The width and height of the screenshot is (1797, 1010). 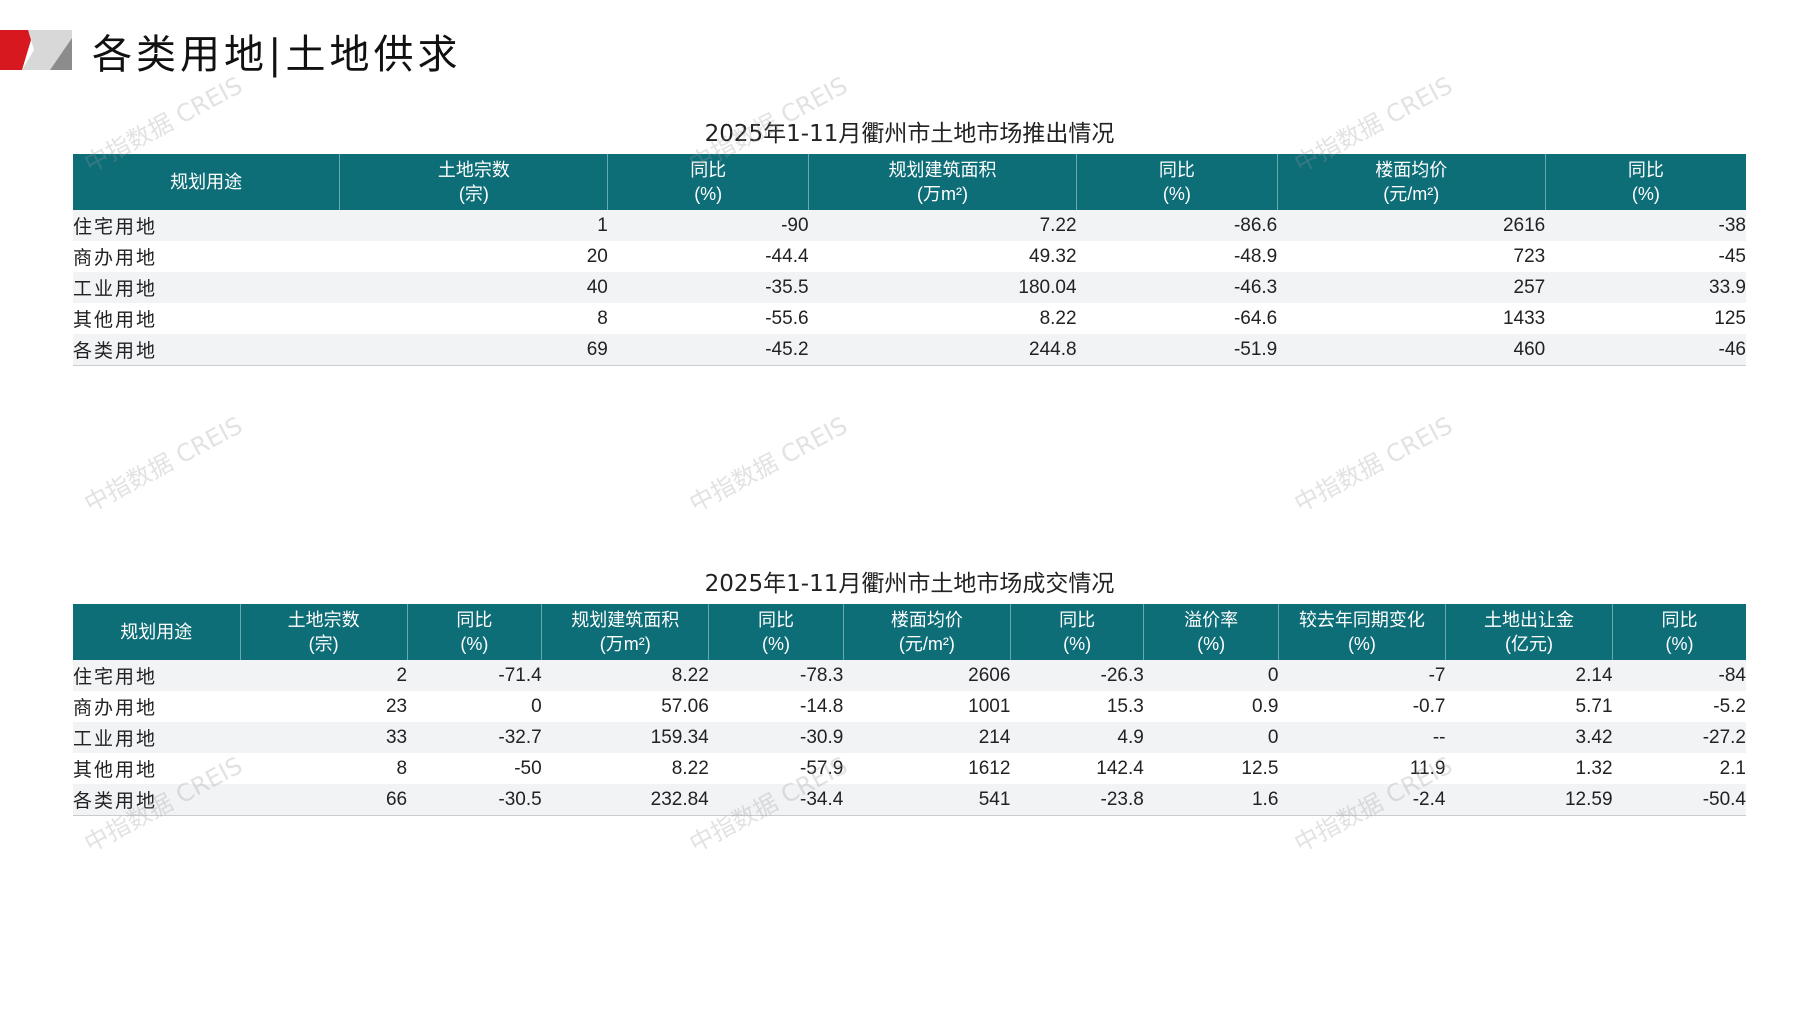 I want to click on table-cell: 15.3, so click(x=1125, y=706).